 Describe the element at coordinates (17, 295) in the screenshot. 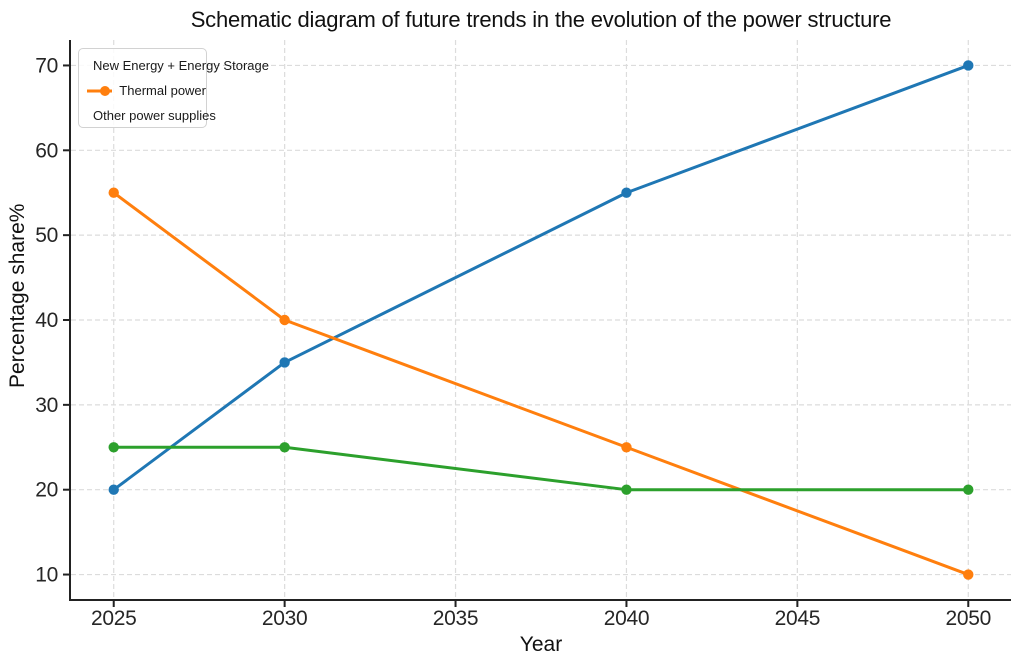

I see `y-axis-label: Percentage share%` at that location.